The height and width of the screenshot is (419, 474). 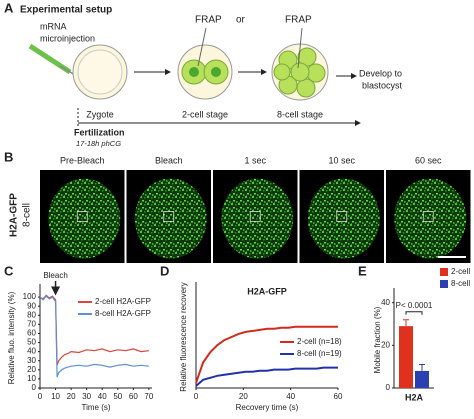 What do you see at coordinates (27, 215) in the screenshot?
I see `row-label: 8-cell` at bounding box center [27, 215].